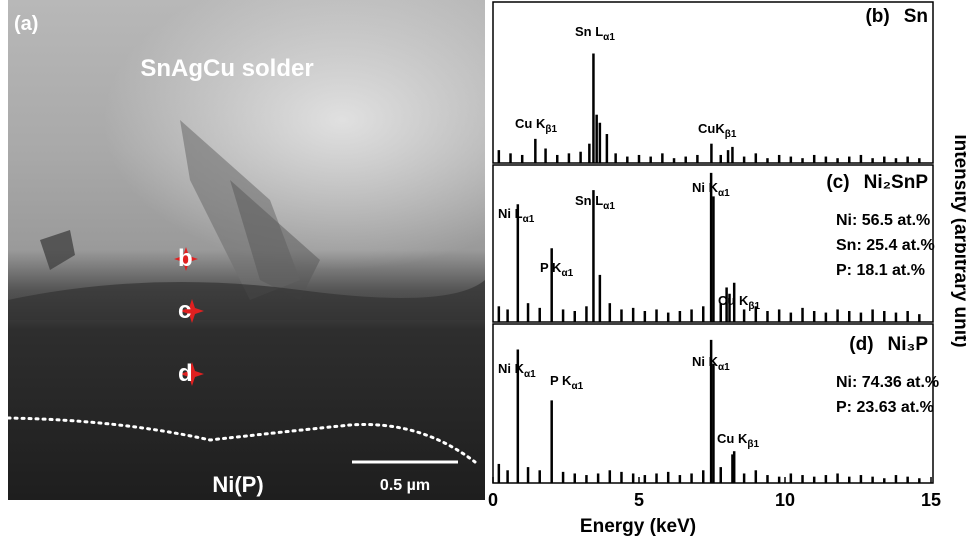 The image size is (966, 547). What do you see at coordinates (510, 213) in the screenshot?
I see `peak-name: Ni L` at bounding box center [510, 213].